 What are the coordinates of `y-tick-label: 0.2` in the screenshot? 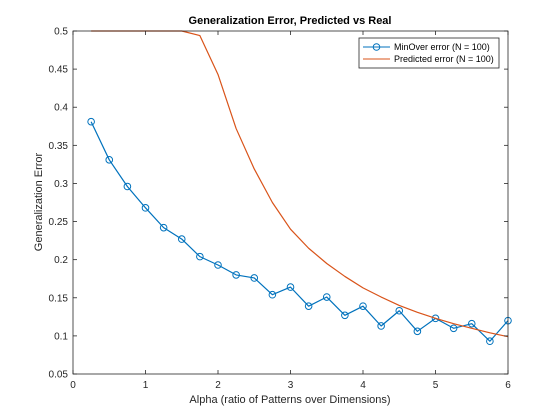 It's located at (61, 260).